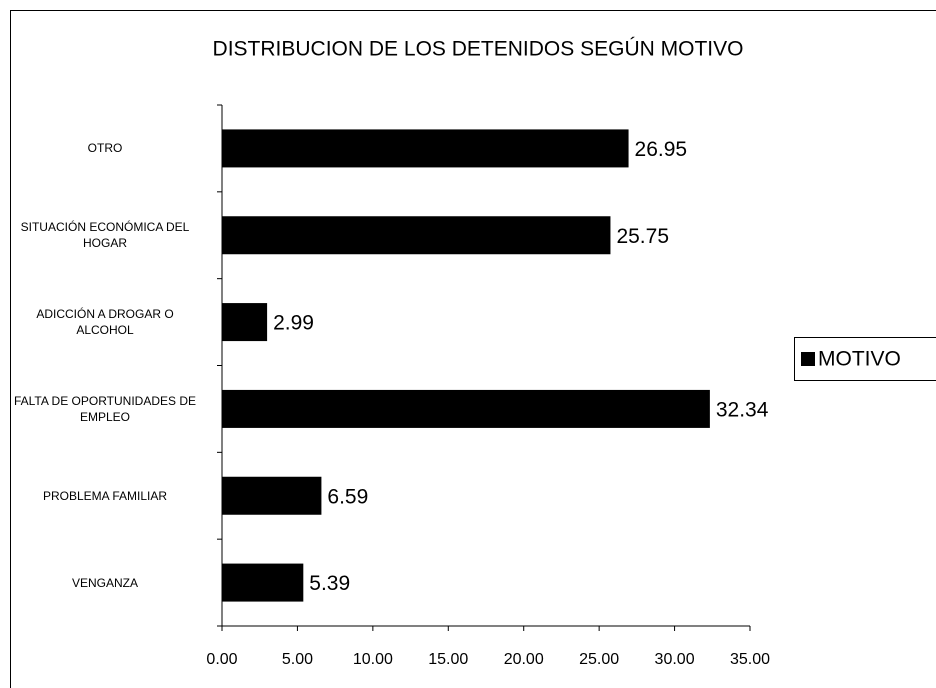 The width and height of the screenshot is (936, 688). What do you see at coordinates (105, 235) in the screenshot?
I see `y-tick-label: SITUACIÓN ECONÓMICA DEL HOGAR` at bounding box center [105, 235].